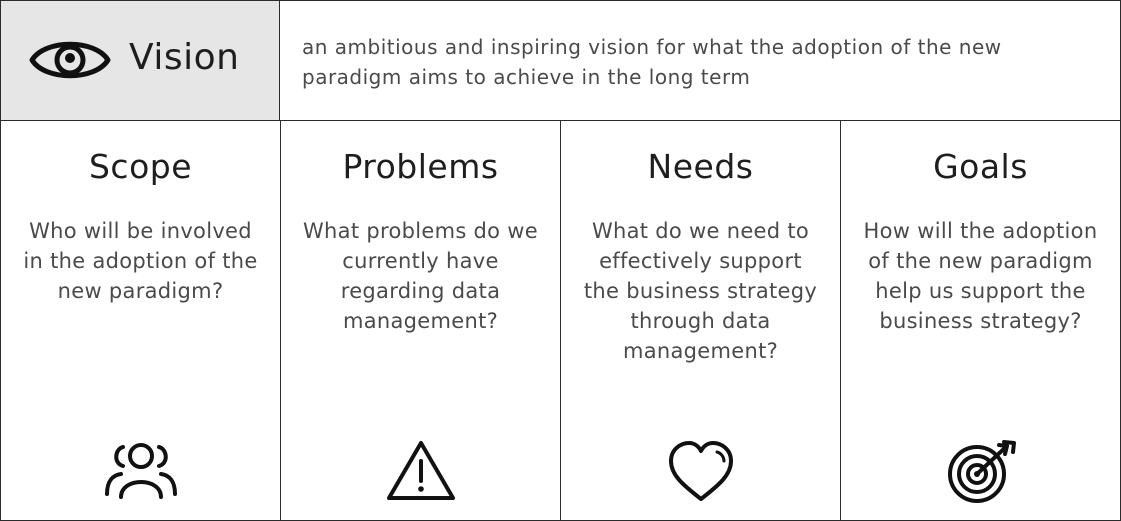  What do you see at coordinates (141, 471) in the screenshot?
I see `people-icon` at bounding box center [141, 471].